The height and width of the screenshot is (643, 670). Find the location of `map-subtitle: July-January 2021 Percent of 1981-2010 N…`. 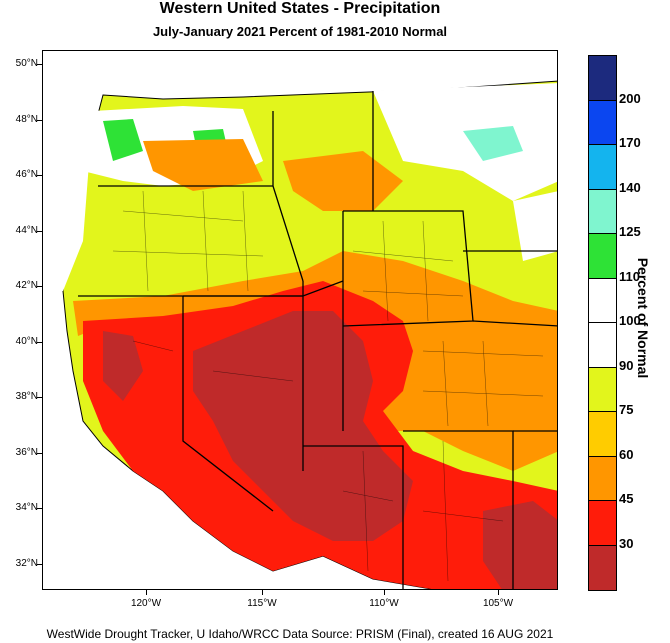

map-subtitle: July-January 2021 Percent of 1981-2010 N… is located at coordinates (300, 31).